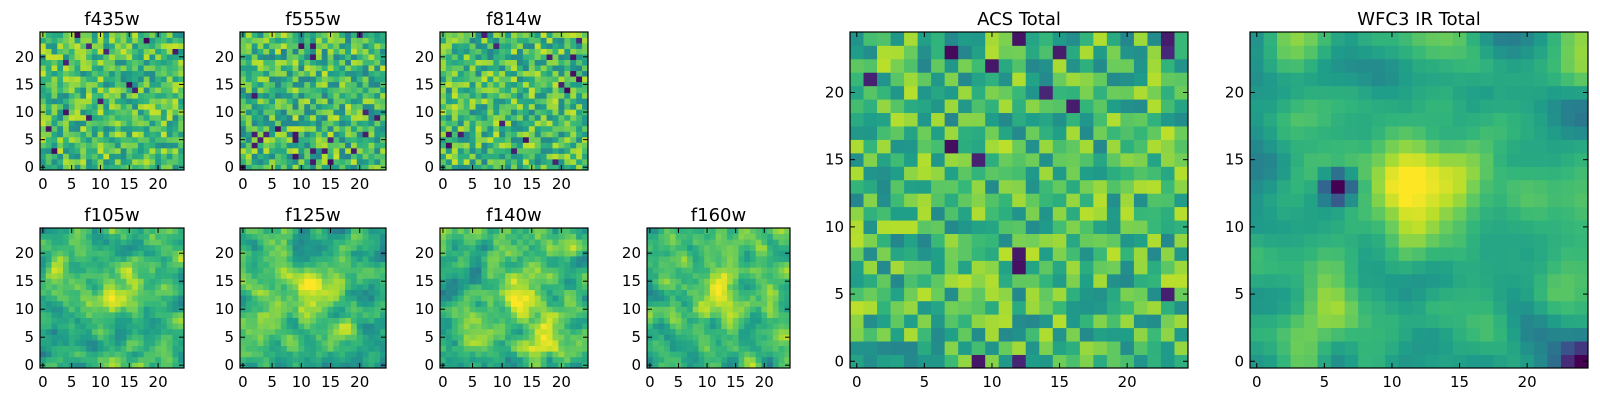  I want to click on heatmap-cells, so click(514, 101).